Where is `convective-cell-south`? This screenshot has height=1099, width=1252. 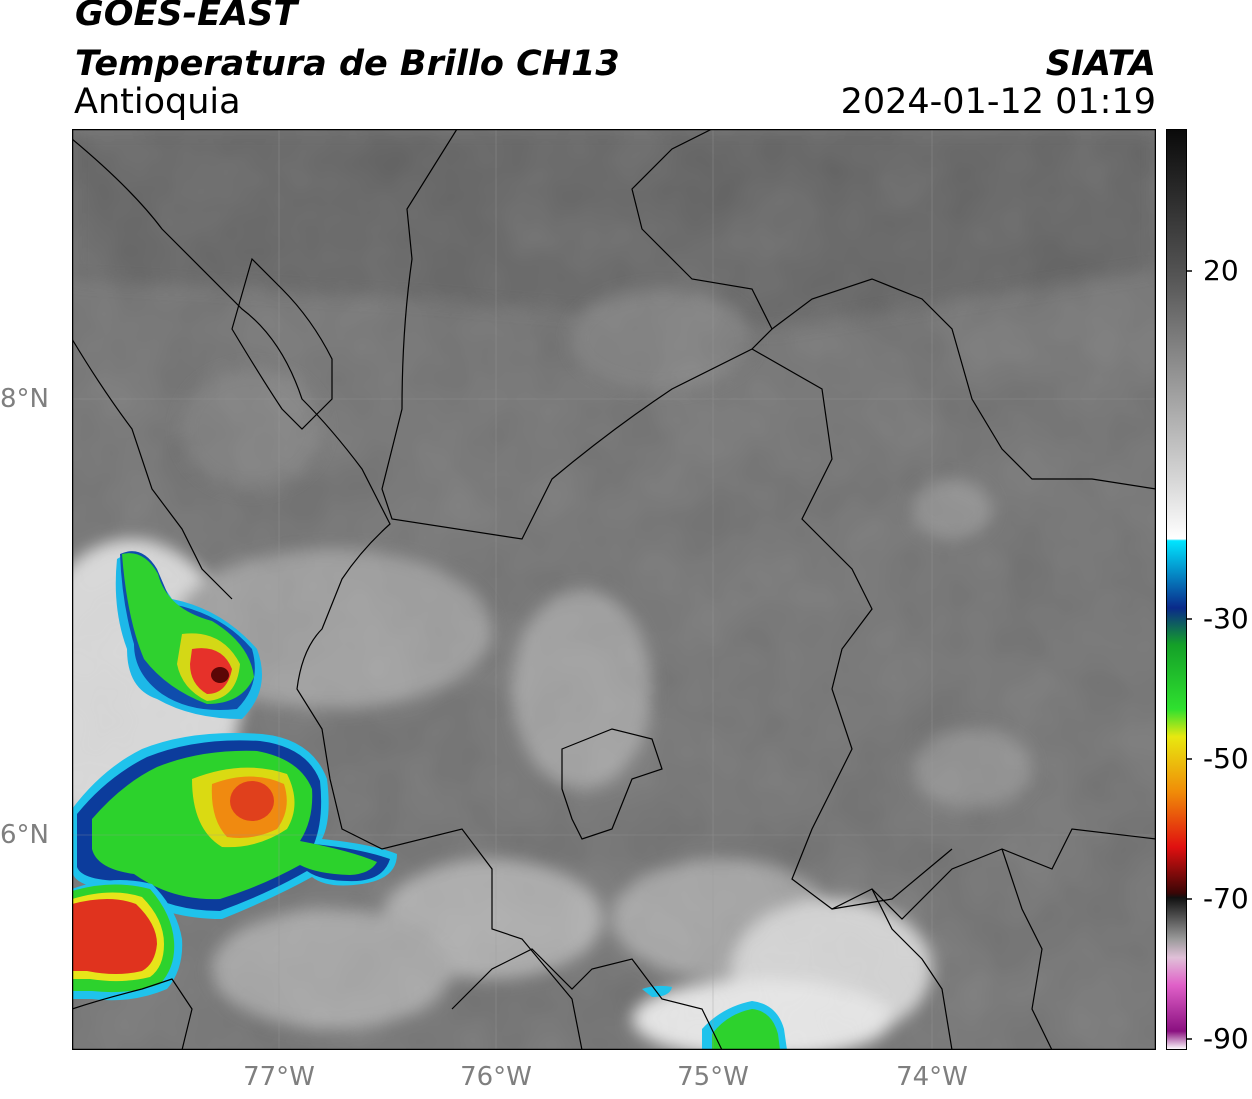 convective-cell-south is located at coordinates (714, 1017).